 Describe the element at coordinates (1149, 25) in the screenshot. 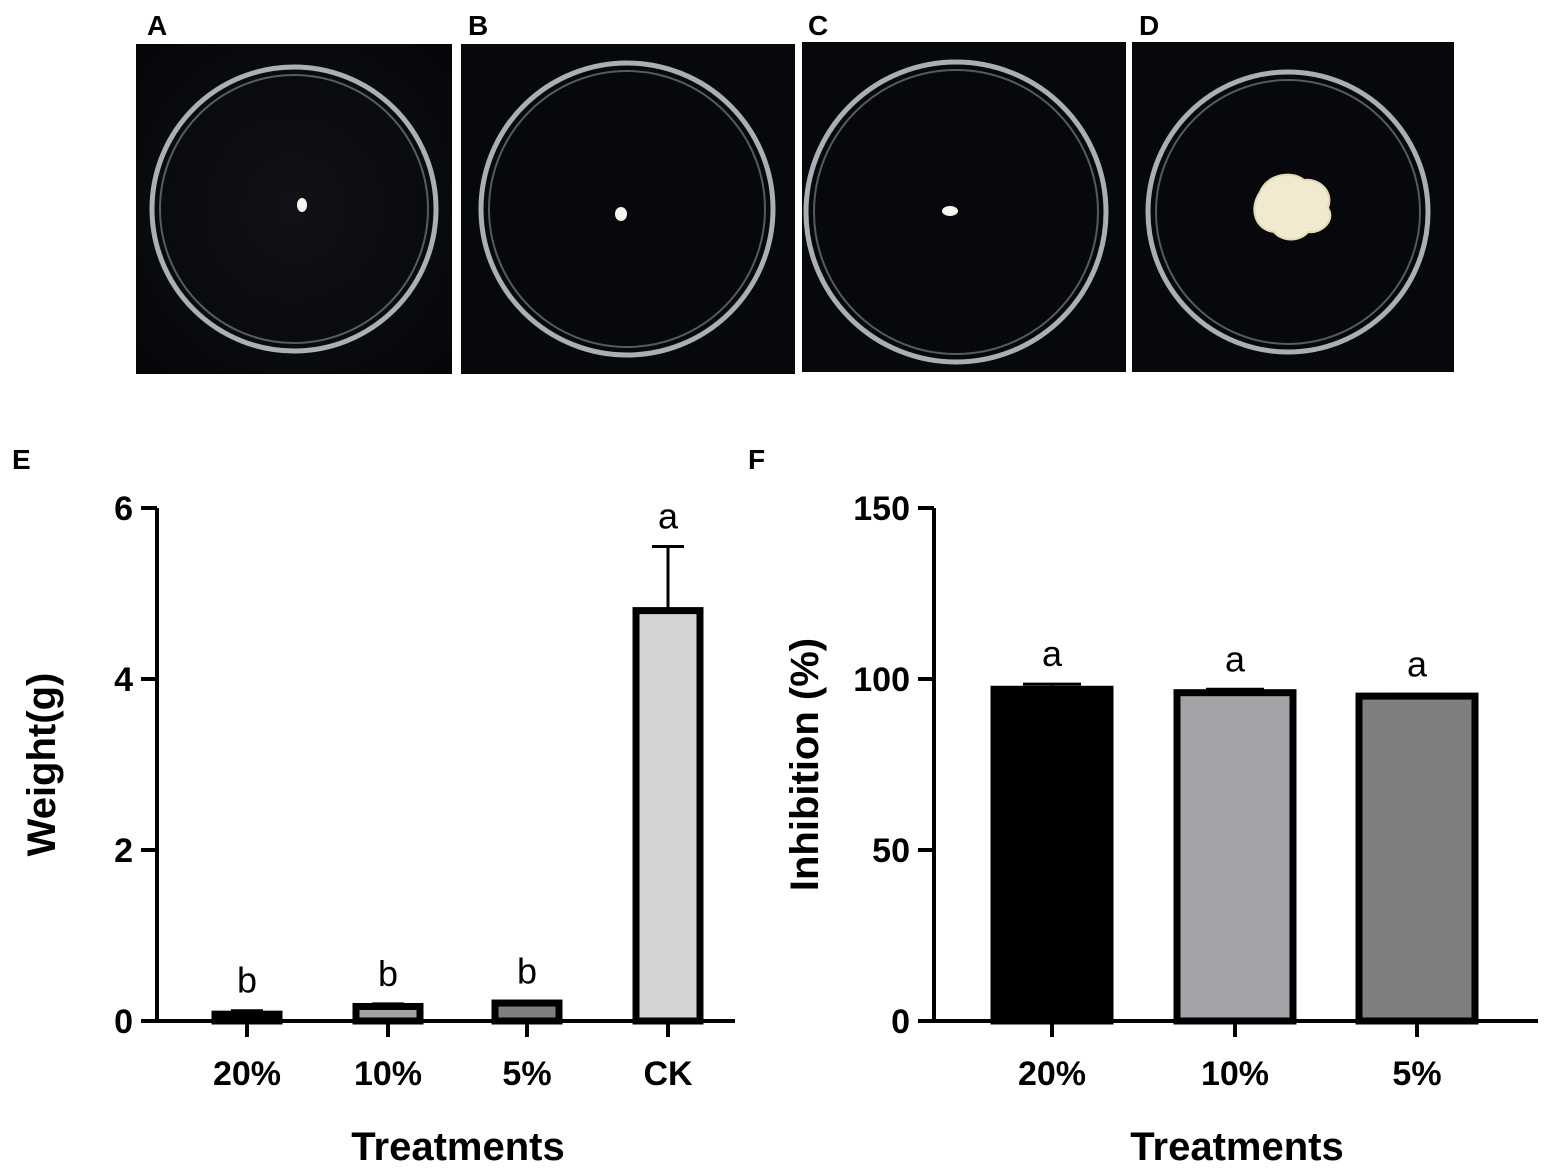

I see `panel-label-d: D` at that location.